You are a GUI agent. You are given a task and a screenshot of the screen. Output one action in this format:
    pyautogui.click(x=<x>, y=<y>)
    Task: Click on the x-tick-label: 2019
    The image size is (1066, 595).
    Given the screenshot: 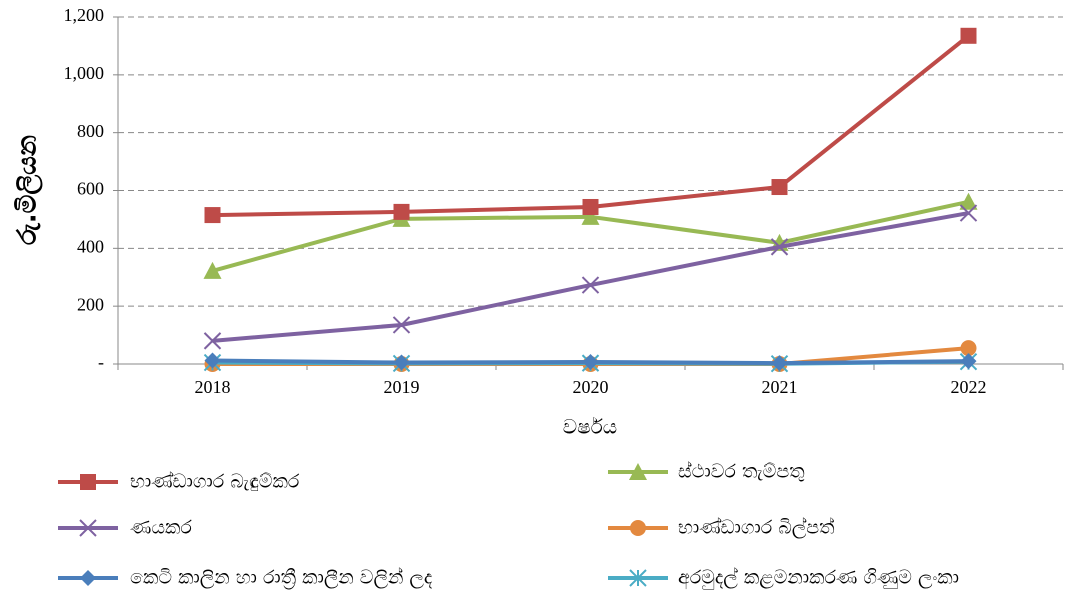 What is the action you would take?
    pyautogui.click(x=402, y=387)
    